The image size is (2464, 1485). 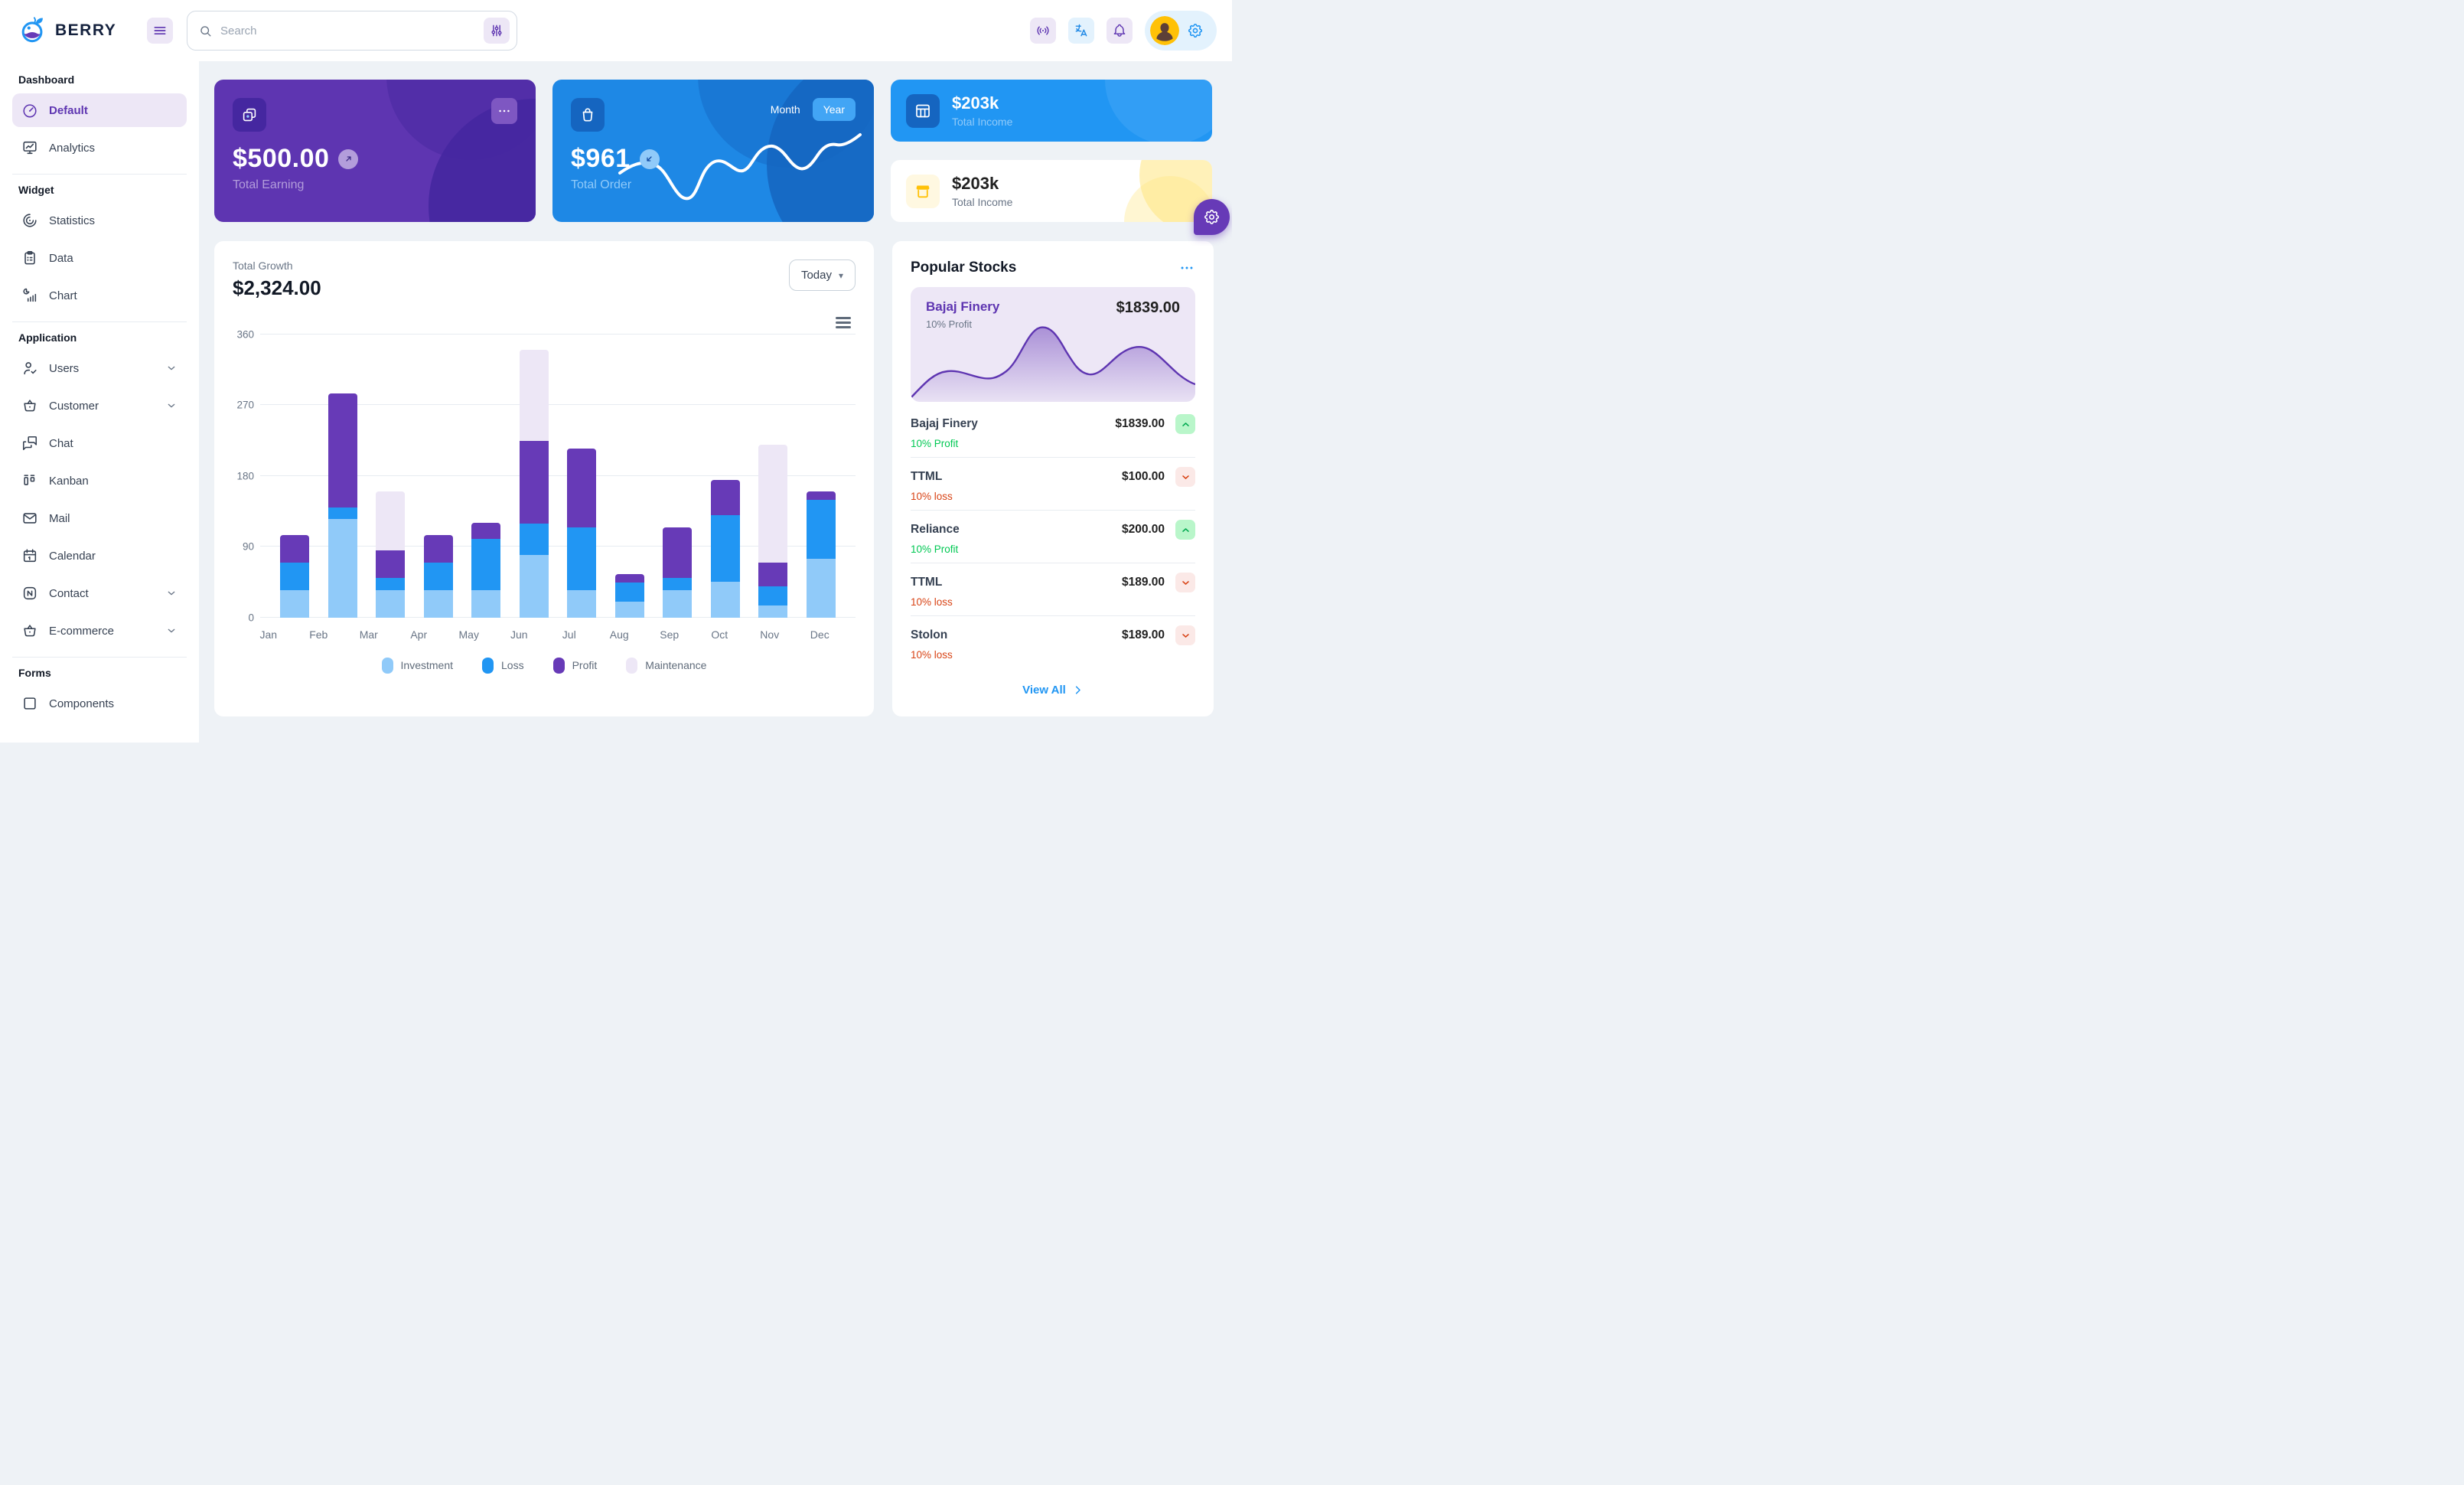 What do you see at coordinates (60, 518) in the screenshot?
I see `sidebar-item-label: Mail` at bounding box center [60, 518].